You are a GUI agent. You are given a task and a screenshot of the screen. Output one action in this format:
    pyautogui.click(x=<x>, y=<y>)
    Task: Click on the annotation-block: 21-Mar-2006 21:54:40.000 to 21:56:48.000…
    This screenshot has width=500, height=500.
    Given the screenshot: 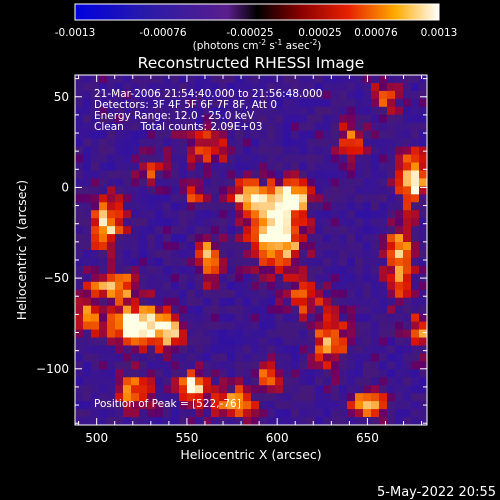 What is the action you would take?
    pyautogui.click(x=208, y=110)
    